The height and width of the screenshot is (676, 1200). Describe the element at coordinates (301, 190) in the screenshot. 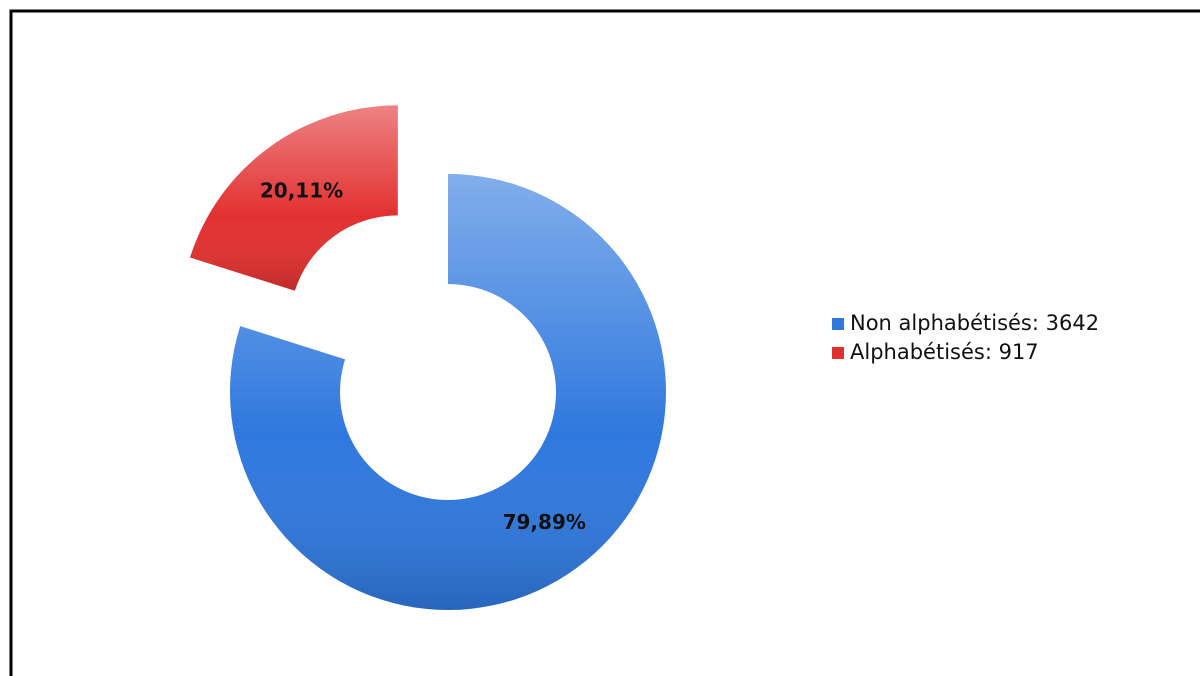

I see `data-label: 20,11%` at that location.